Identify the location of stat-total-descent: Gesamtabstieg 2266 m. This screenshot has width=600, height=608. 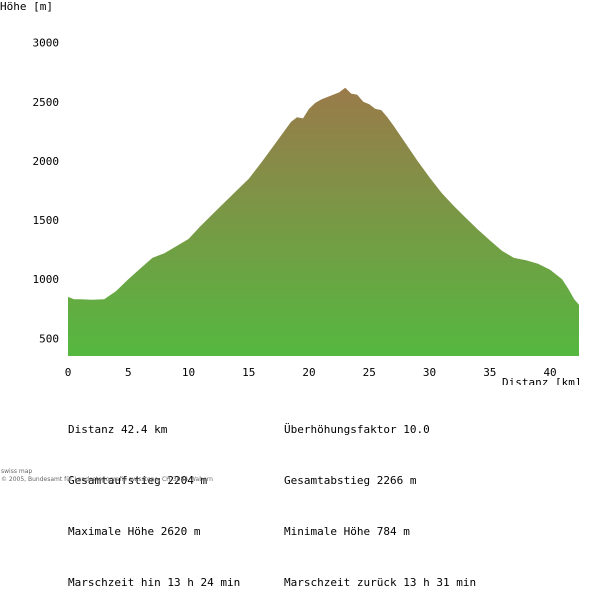
(380, 480).